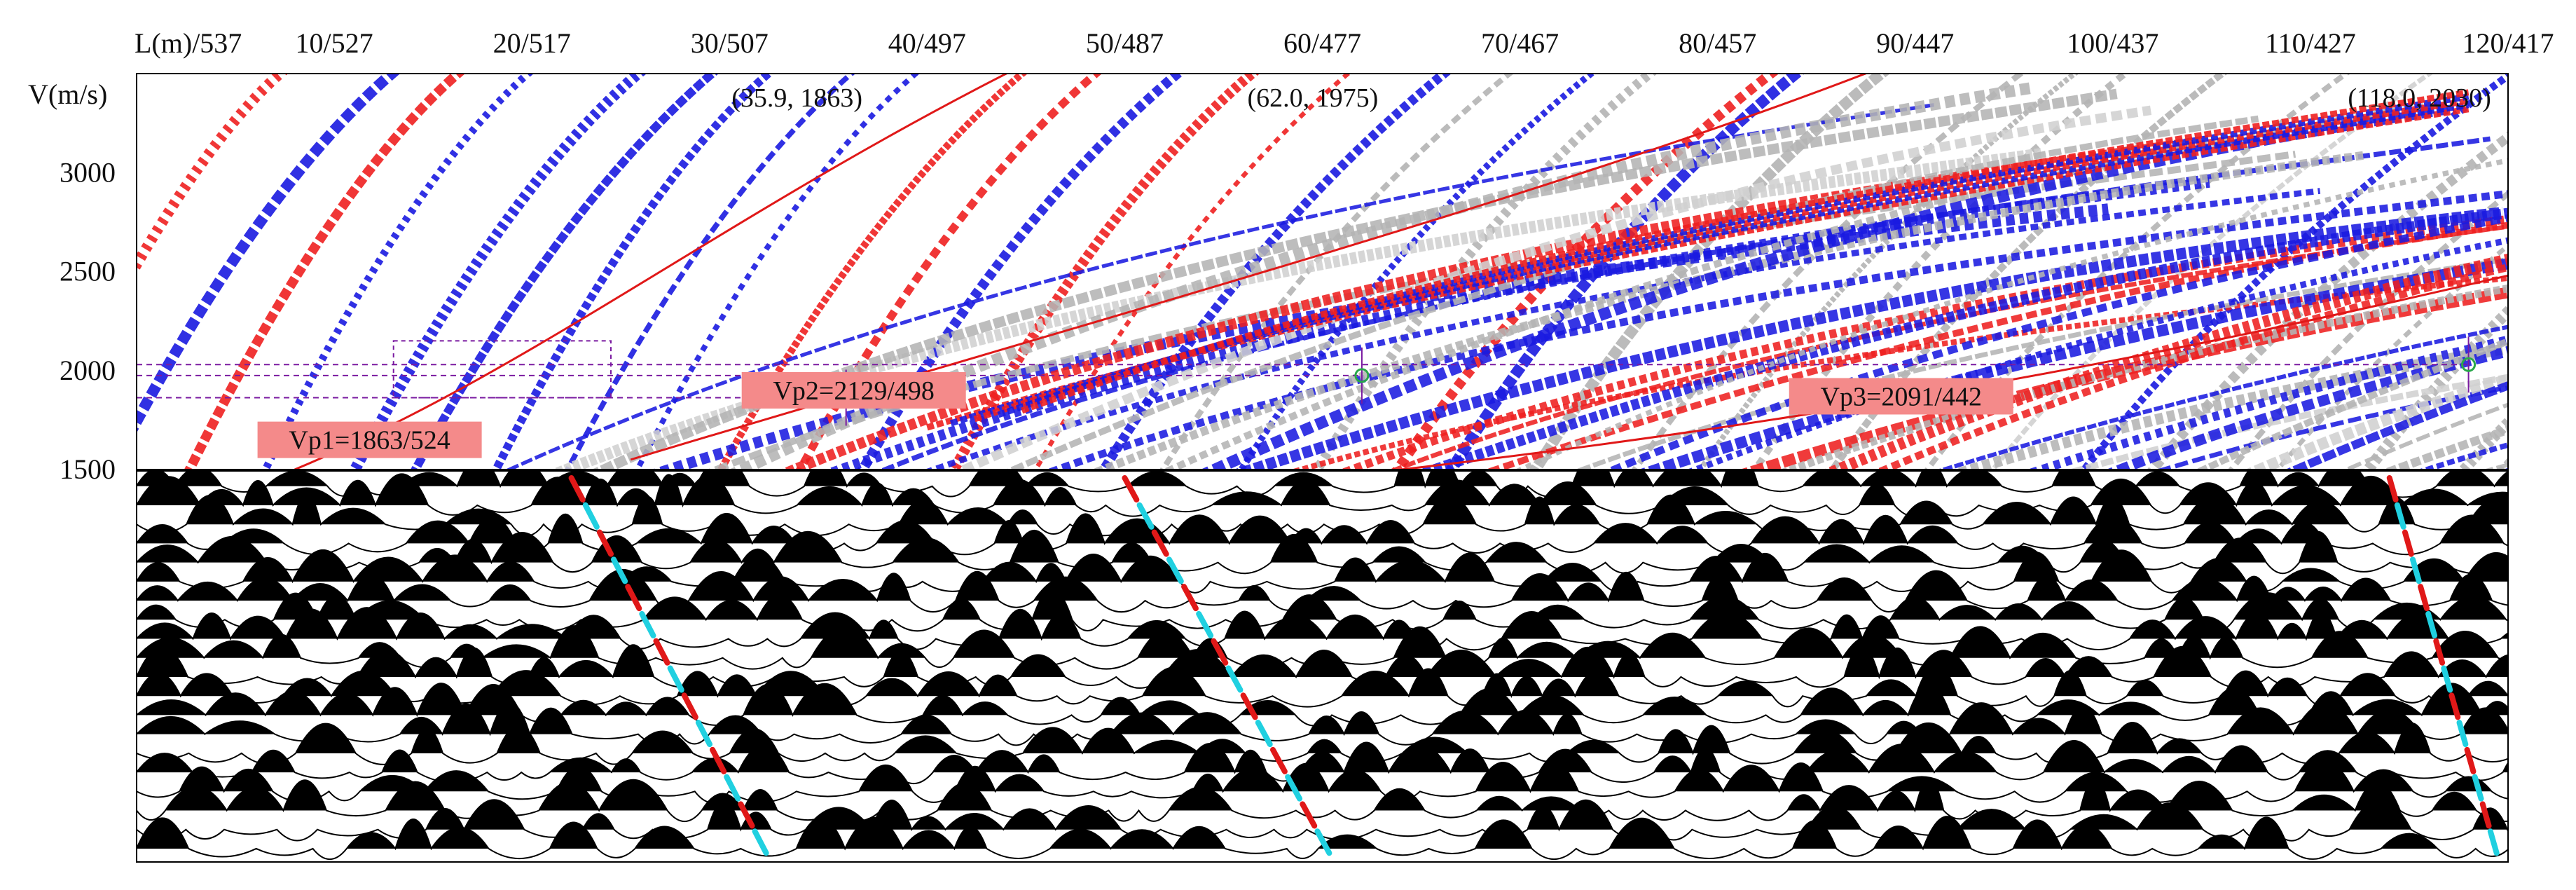  I want to click on top-tick-label: 40/497, so click(927, 43).